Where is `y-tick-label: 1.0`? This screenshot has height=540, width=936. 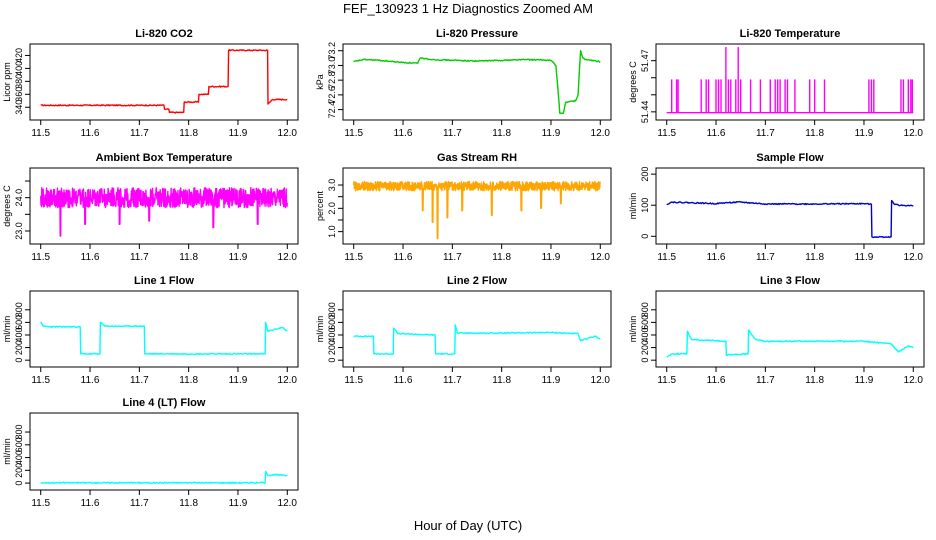 y-tick-label: 1.0 is located at coordinates (332, 231).